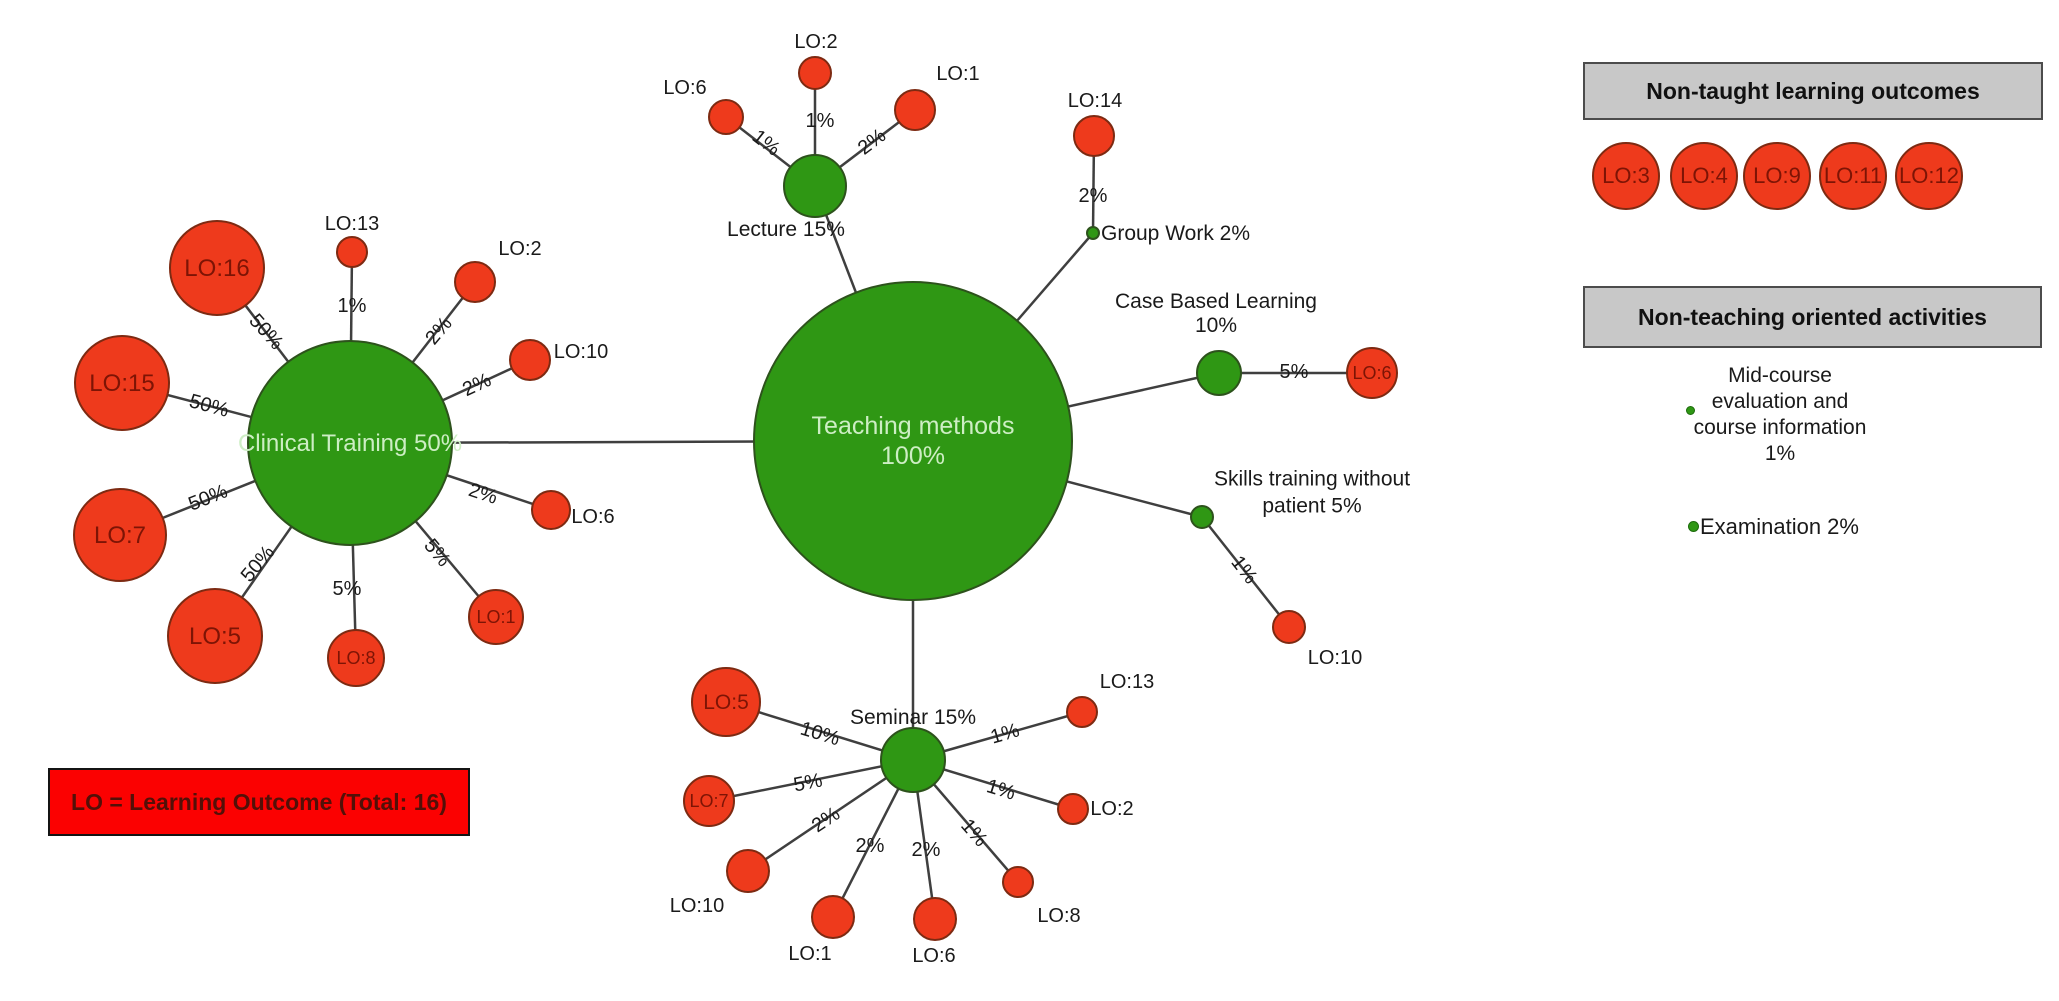 Image resolution: width=2059 pixels, height=1001 pixels. Describe the element at coordinates (935, 919) in the screenshot. I see `node-lo6-sem` at that location.